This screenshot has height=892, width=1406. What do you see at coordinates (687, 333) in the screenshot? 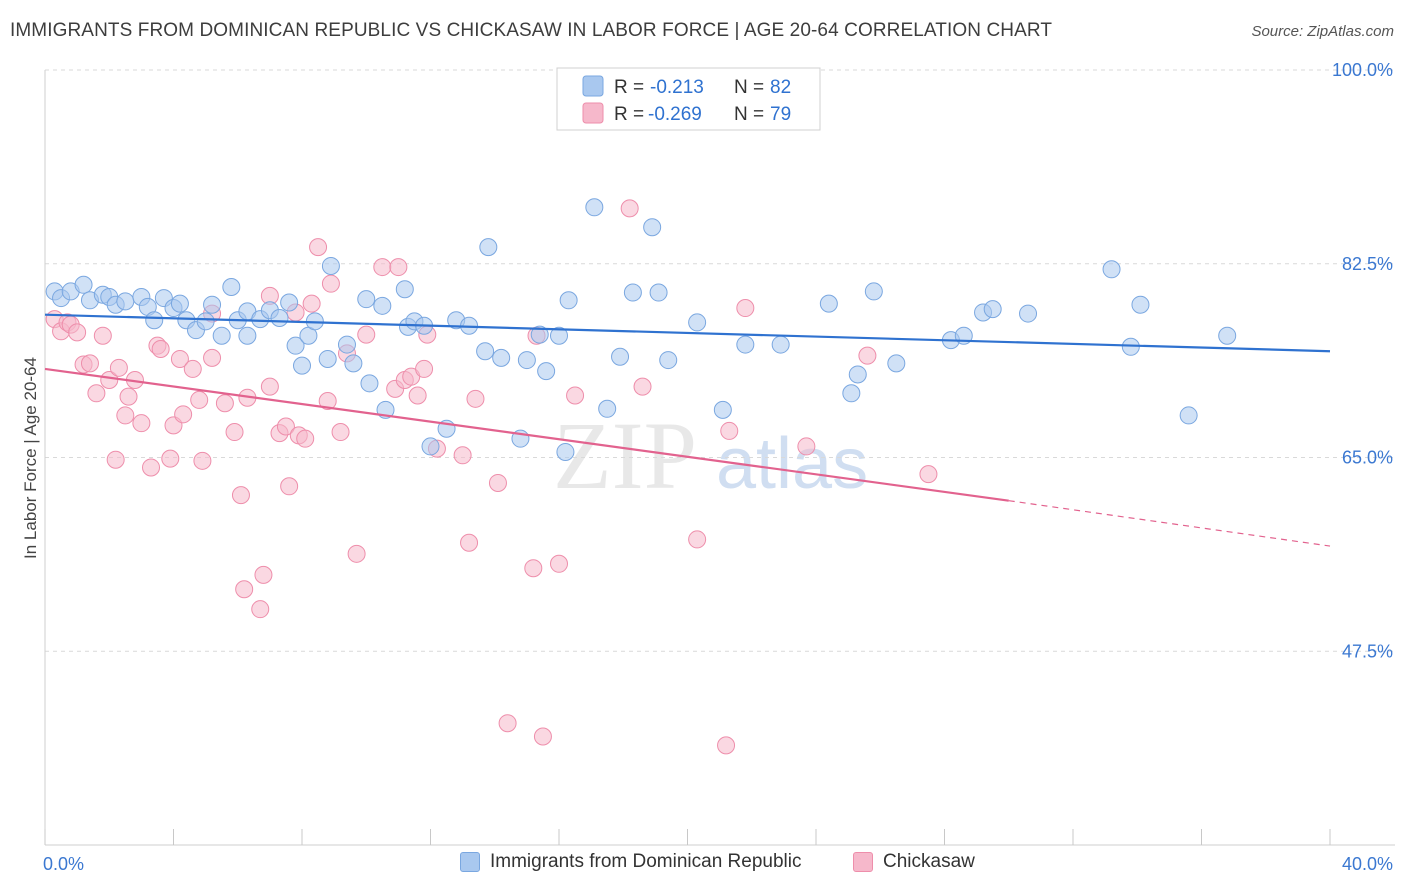
I see `dominican-trend-line` at bounding box center [687, 333].